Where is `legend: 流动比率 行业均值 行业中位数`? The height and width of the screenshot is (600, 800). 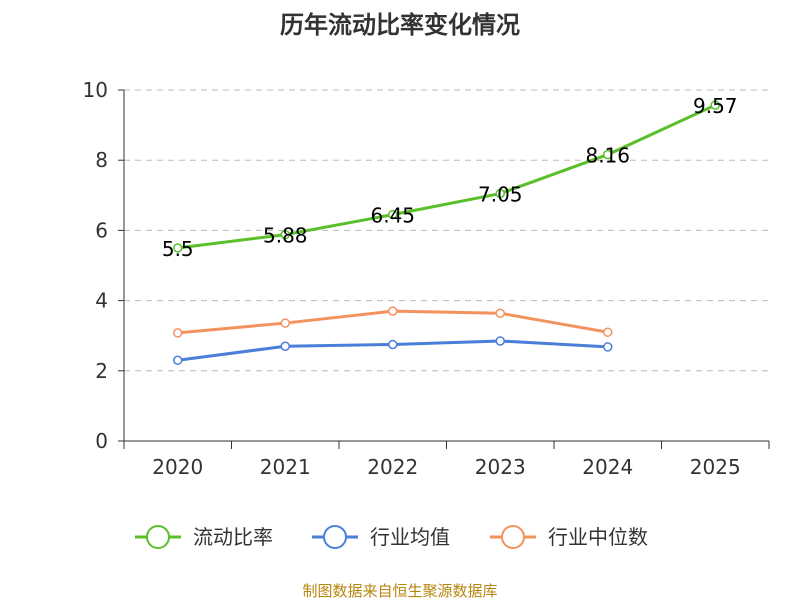
legend: 流动比率 行业均值 行业中位数 is located at coordinates (391, 537).